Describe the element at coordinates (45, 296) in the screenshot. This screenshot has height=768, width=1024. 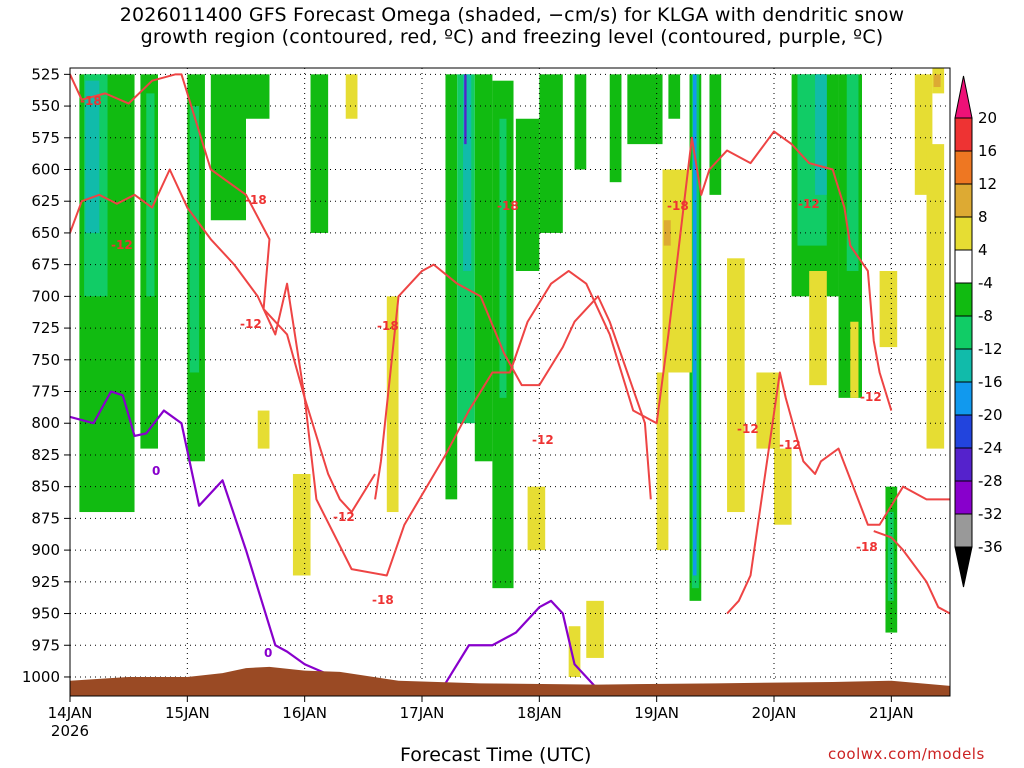
I see `y-tick-label: 700` at that location.